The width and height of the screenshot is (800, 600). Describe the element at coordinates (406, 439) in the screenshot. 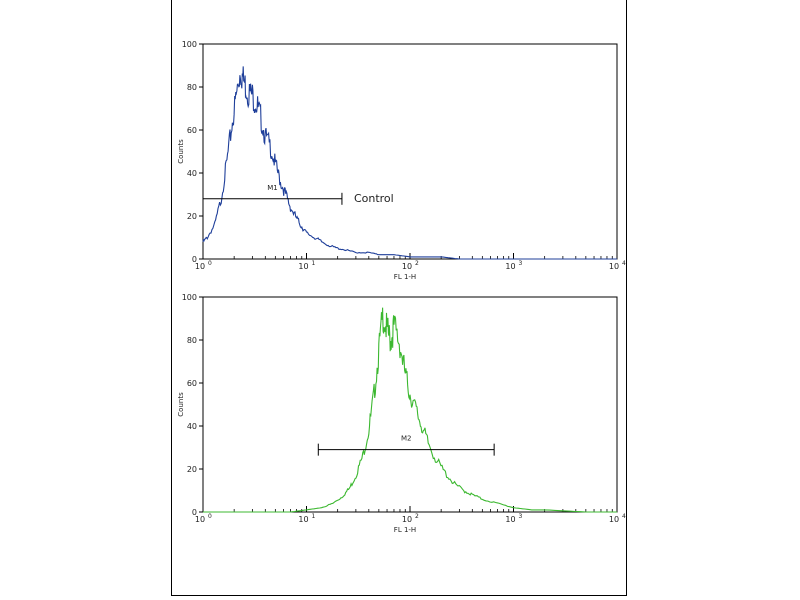

I see `gate-label: M2` at that location.